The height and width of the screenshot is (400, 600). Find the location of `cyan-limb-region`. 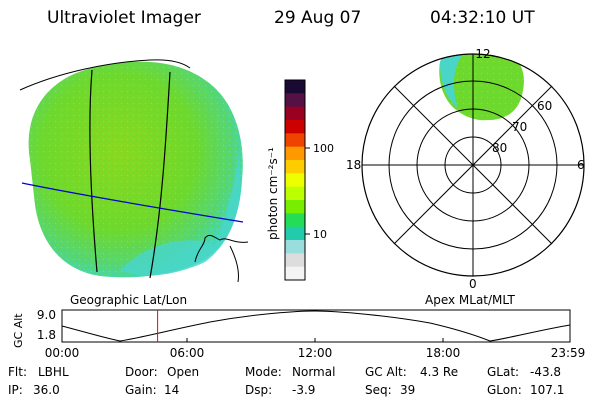

cyan-limb-region is located at coordinates (180, 213).